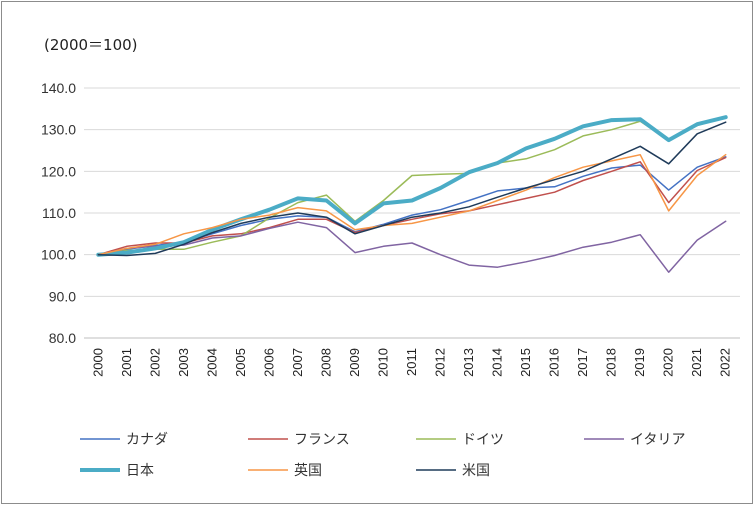 Image resolution: width=756 pixels, height=507 pixels. I want to click on x-tick-label: 2008, so click(325, 362).